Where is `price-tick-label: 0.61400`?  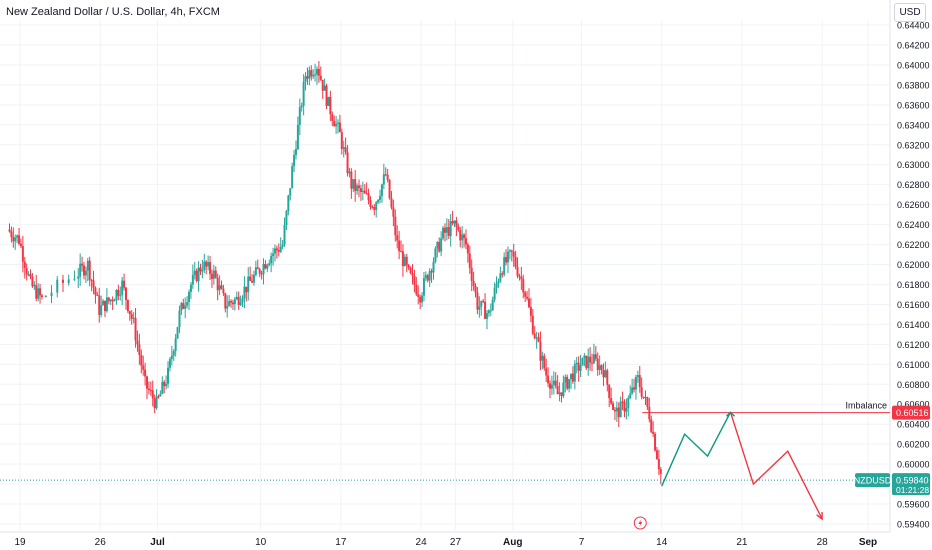 price-tick-label: 0.61400 is located at coordinates (913, 325).